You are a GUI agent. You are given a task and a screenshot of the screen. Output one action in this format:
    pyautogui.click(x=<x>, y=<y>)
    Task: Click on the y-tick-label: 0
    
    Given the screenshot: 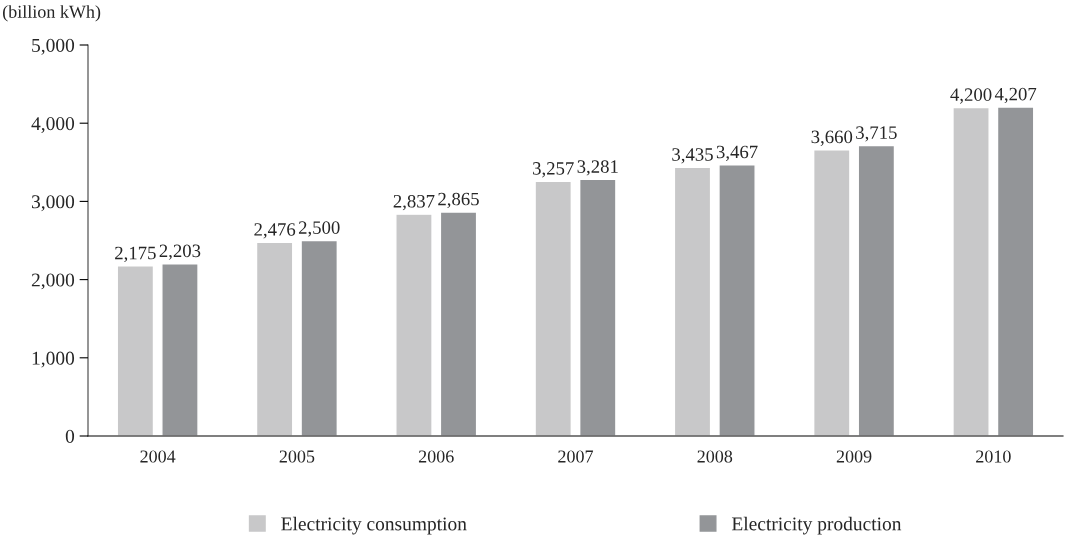 What is the action you would take?
    pyautogui.click(x=70, y=436)
    